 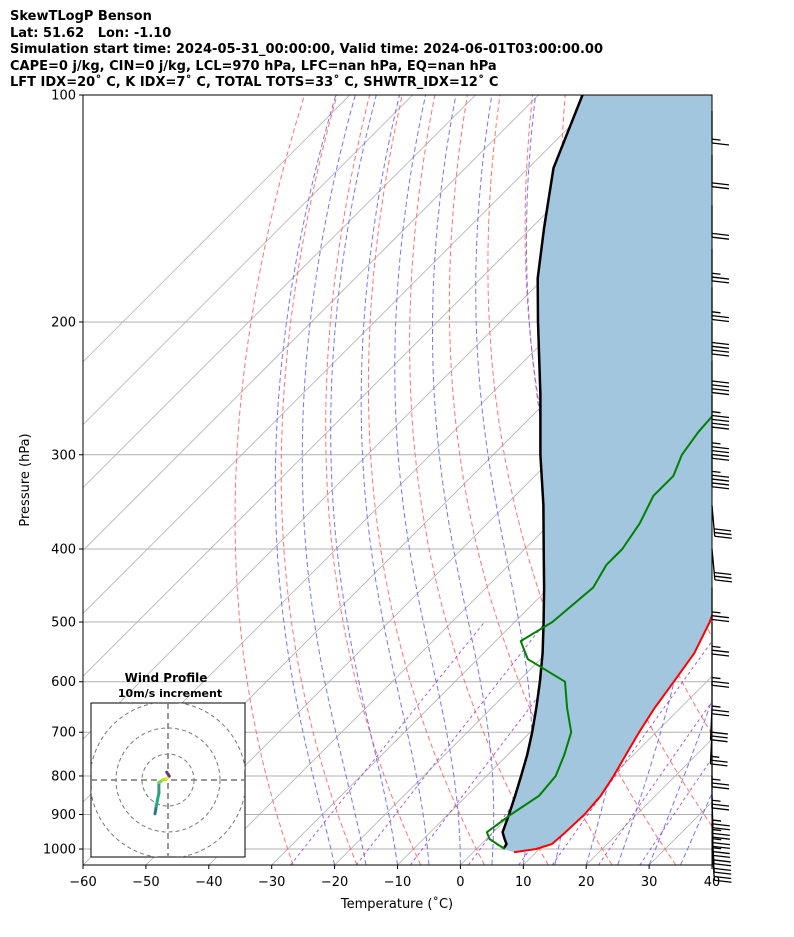 I want to click on y-tick-label: 500, so click(x=63, y=623).